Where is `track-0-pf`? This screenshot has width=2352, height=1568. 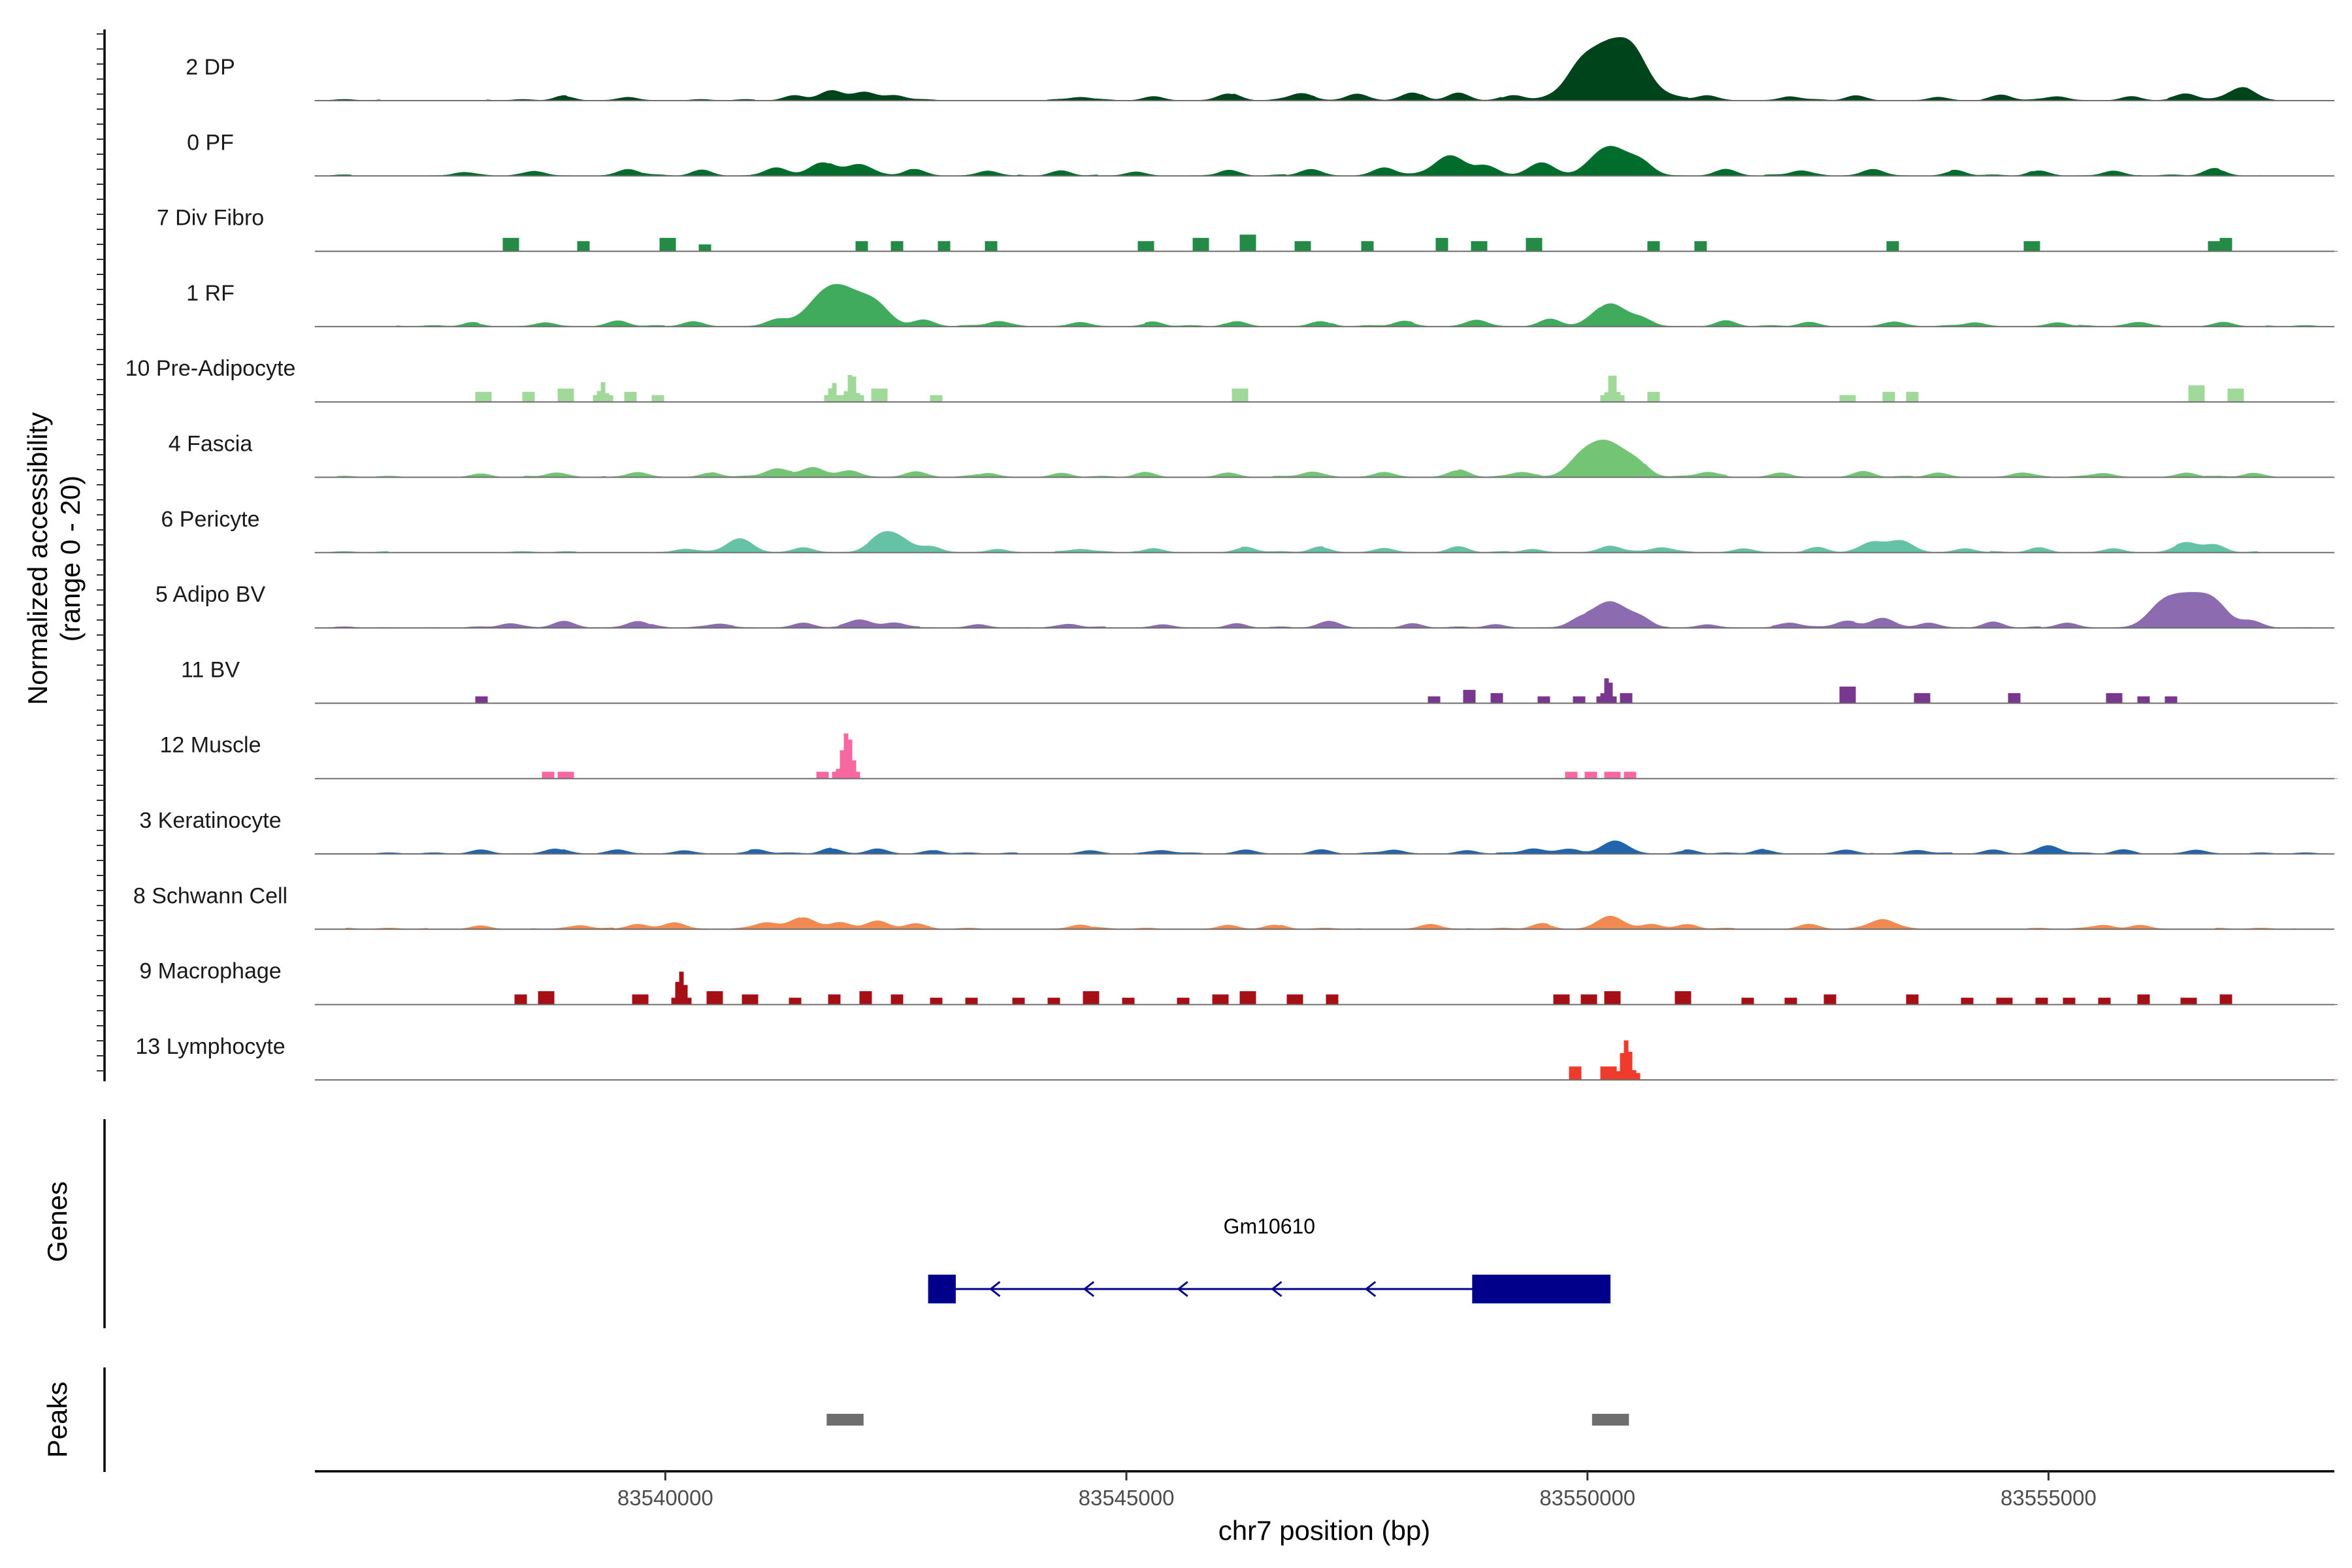 track-0-pf is located at coordinates (1324, 161).